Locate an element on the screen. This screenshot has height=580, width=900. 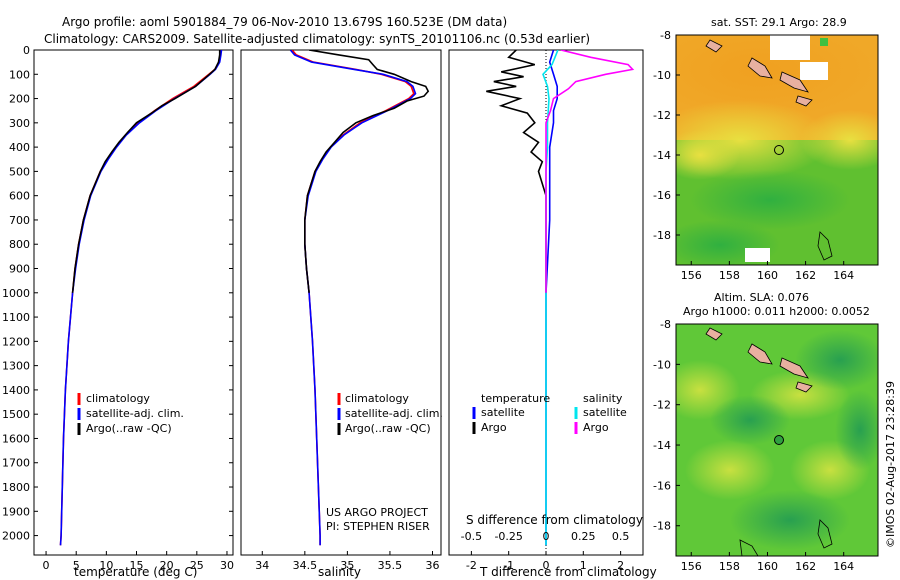
pi-label: PI: STEPHEN RISER is located at coordinates (378, 526).